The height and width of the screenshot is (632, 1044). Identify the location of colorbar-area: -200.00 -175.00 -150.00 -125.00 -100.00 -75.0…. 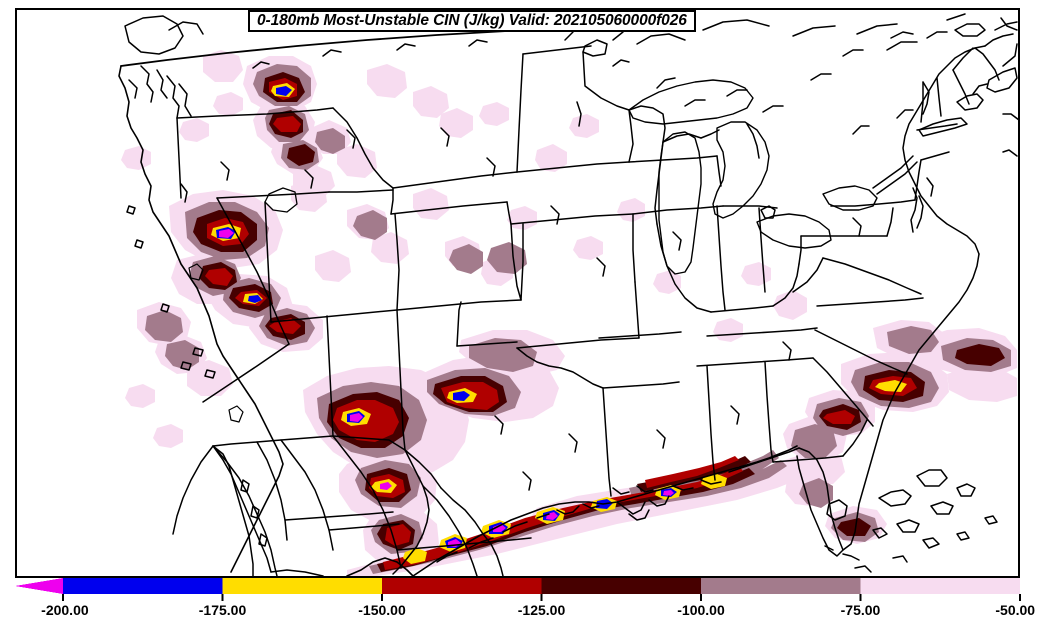
(522, 604).